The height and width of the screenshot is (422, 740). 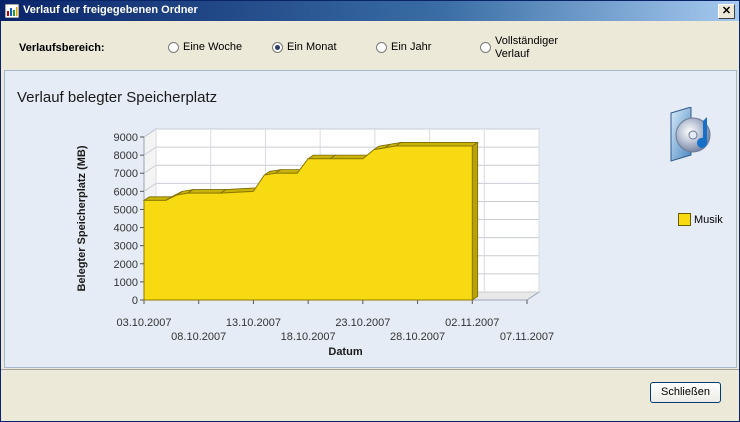 What do you see at coordinates (126, 156) in the screenshot?
I see `y-tick-label: 8000` at bounding box center [126, 156].